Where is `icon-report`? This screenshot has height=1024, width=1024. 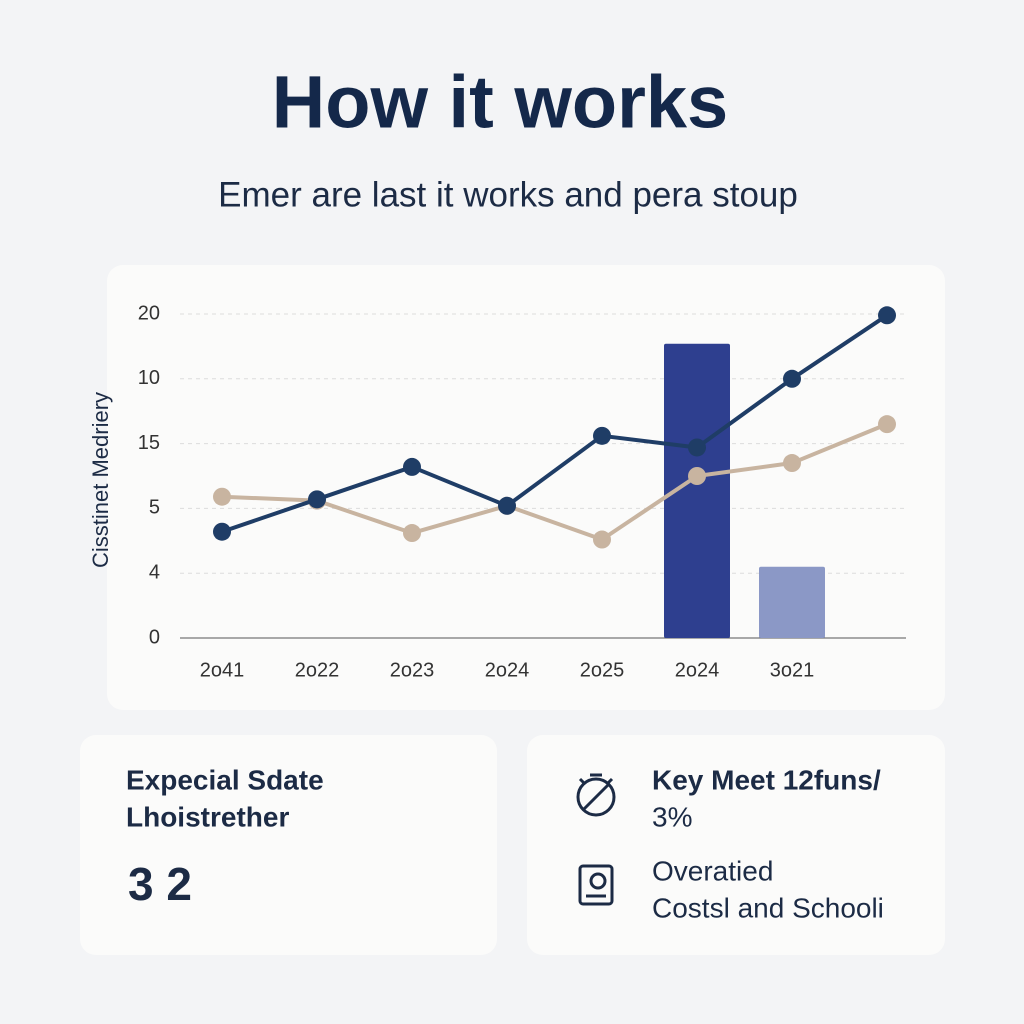
icon-report is located at coordinates (596, 885).